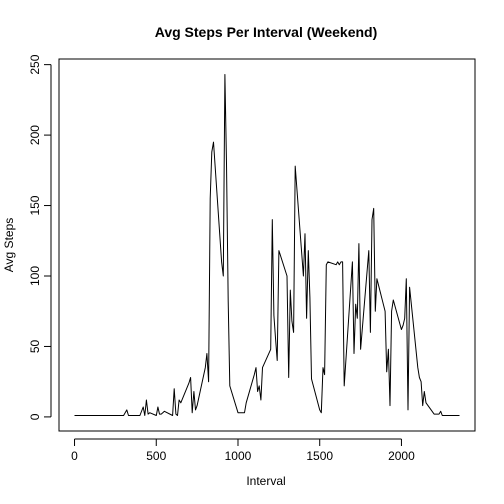 This screenshot has height=504, width=504. I want to click on x-tick-label: 1500, so click(319, 456).